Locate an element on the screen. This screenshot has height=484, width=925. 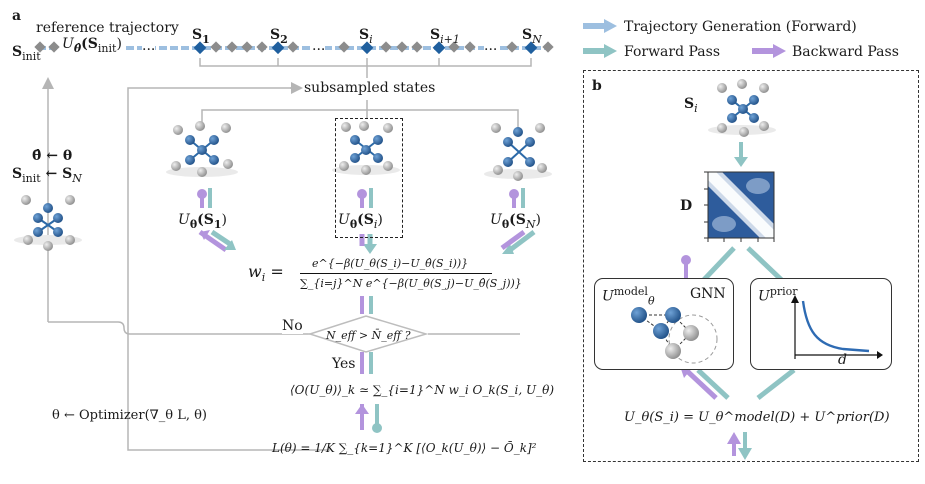
weight-denominator: ∑_{i=j}^N e^{−β(U_θ(S_j)−U_θ̂(S_j))} is located at coordinates (411, 283).